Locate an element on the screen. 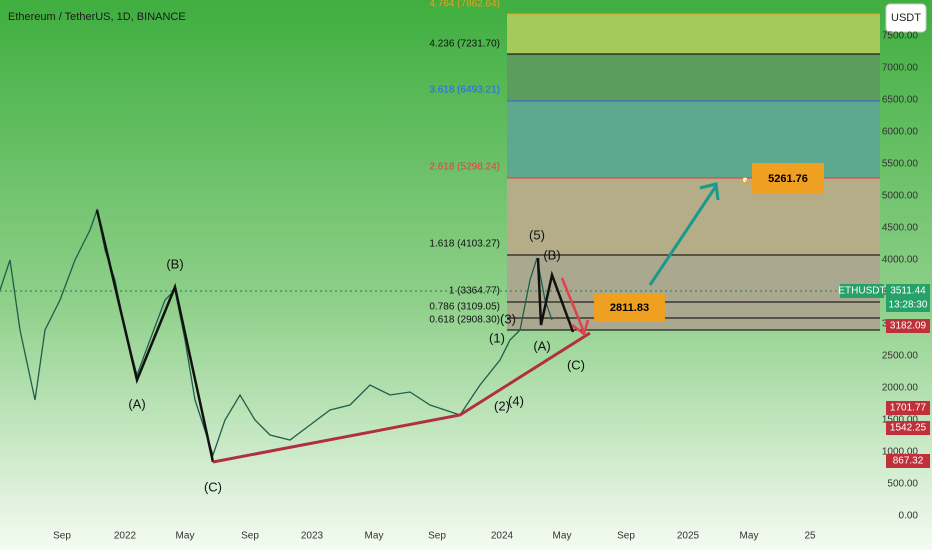 This screenshot has width=932, height=550. countdown-label: 13:28:30 is located at coordinates (908, 305).